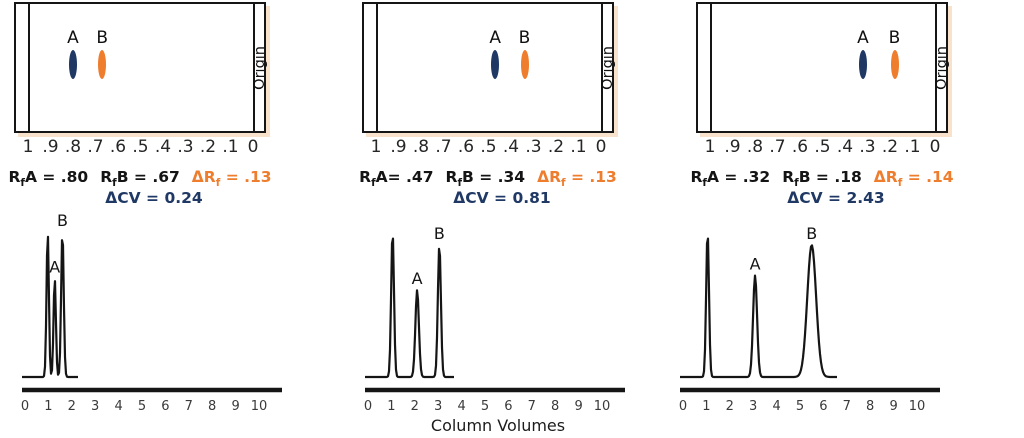 This screenshot has height=438, width=1024. Describe the element at coordinates (913, 179) in the screenshot. I see `delta-rf-value: ΔRf = .14` at that location.